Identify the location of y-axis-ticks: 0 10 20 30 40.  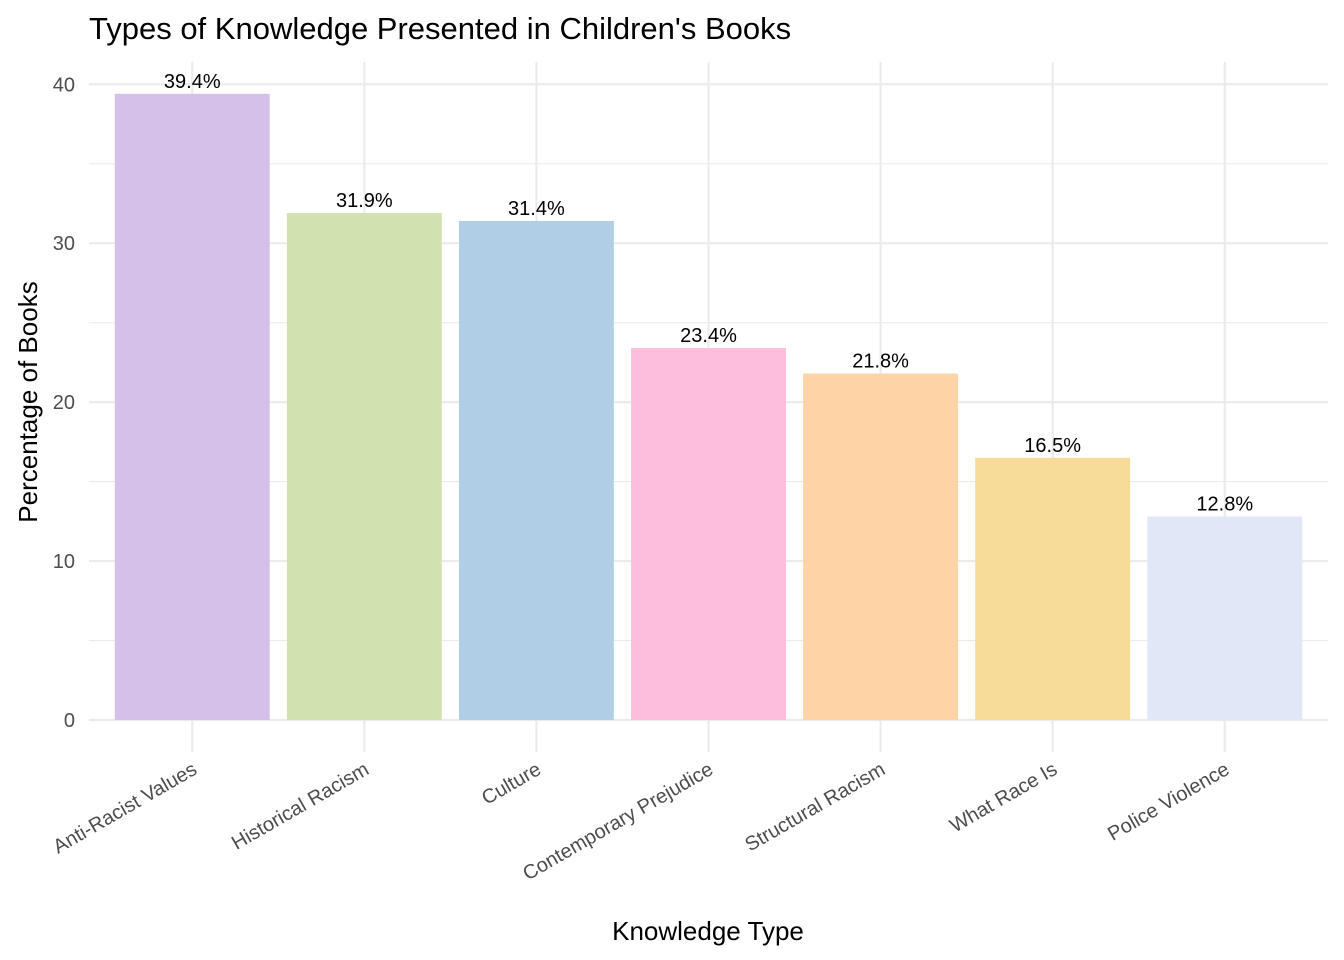
(64, 403).